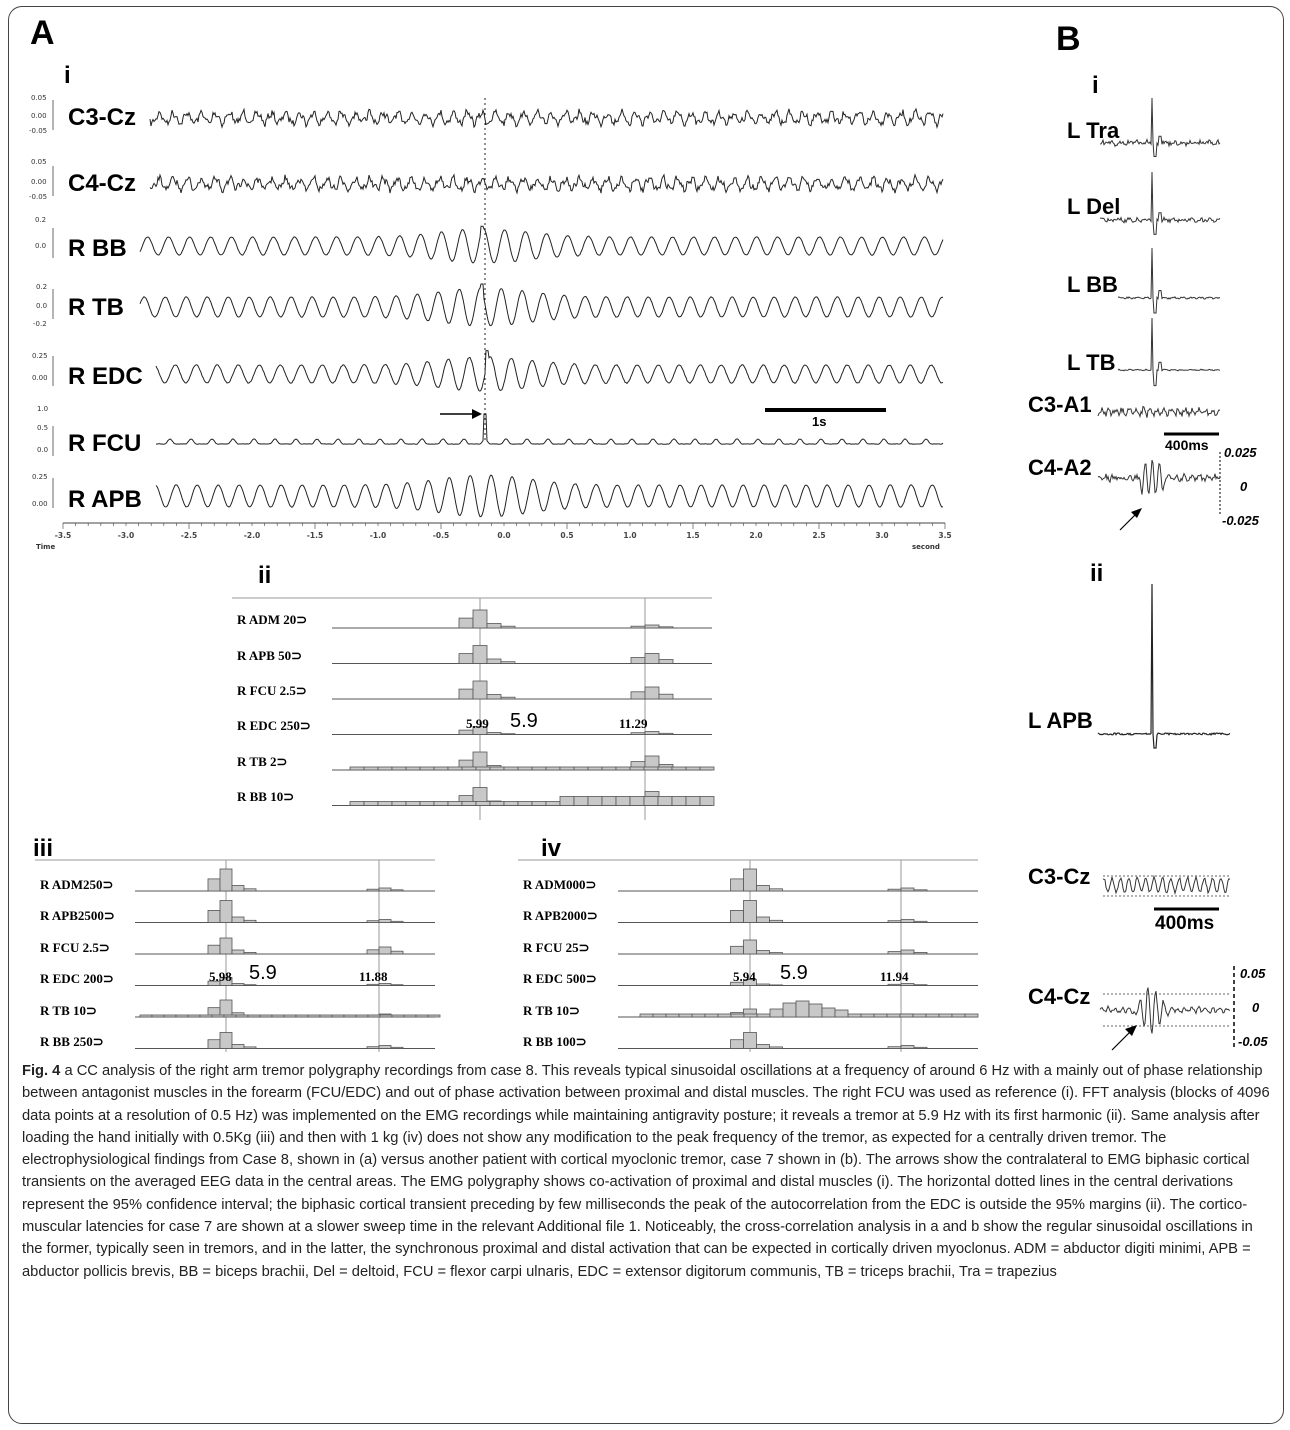 Image resolution: width=1290 pixels, height=1430 pixels. I want to click on x-tick-label: 1.5, so click(693, 535).